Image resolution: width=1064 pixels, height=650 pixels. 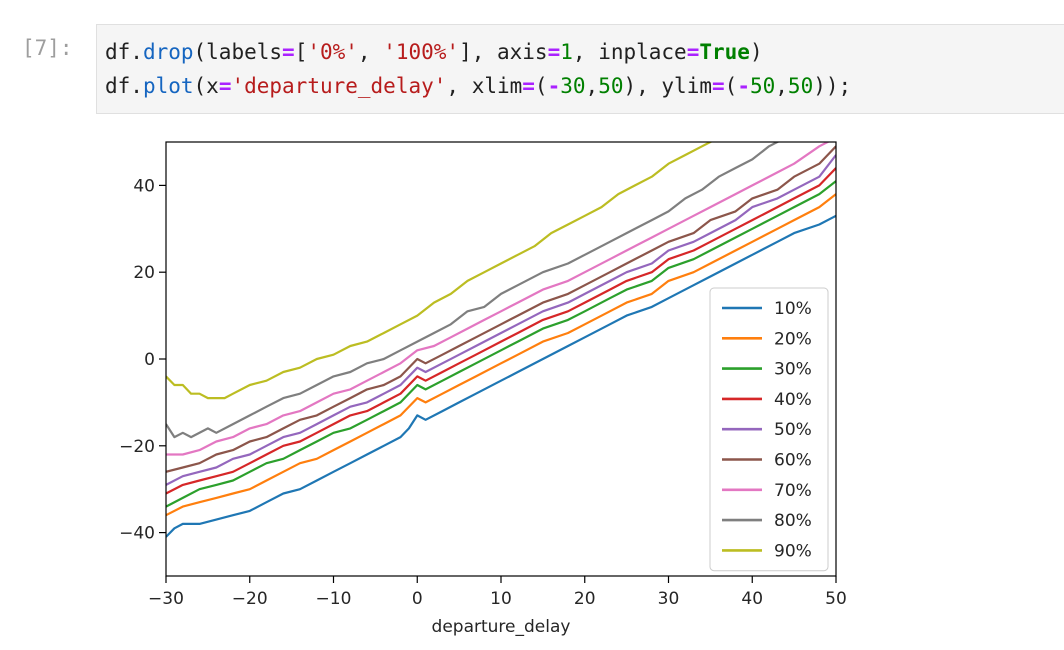 I want to click on legend-box, so click(x=769, y=429).